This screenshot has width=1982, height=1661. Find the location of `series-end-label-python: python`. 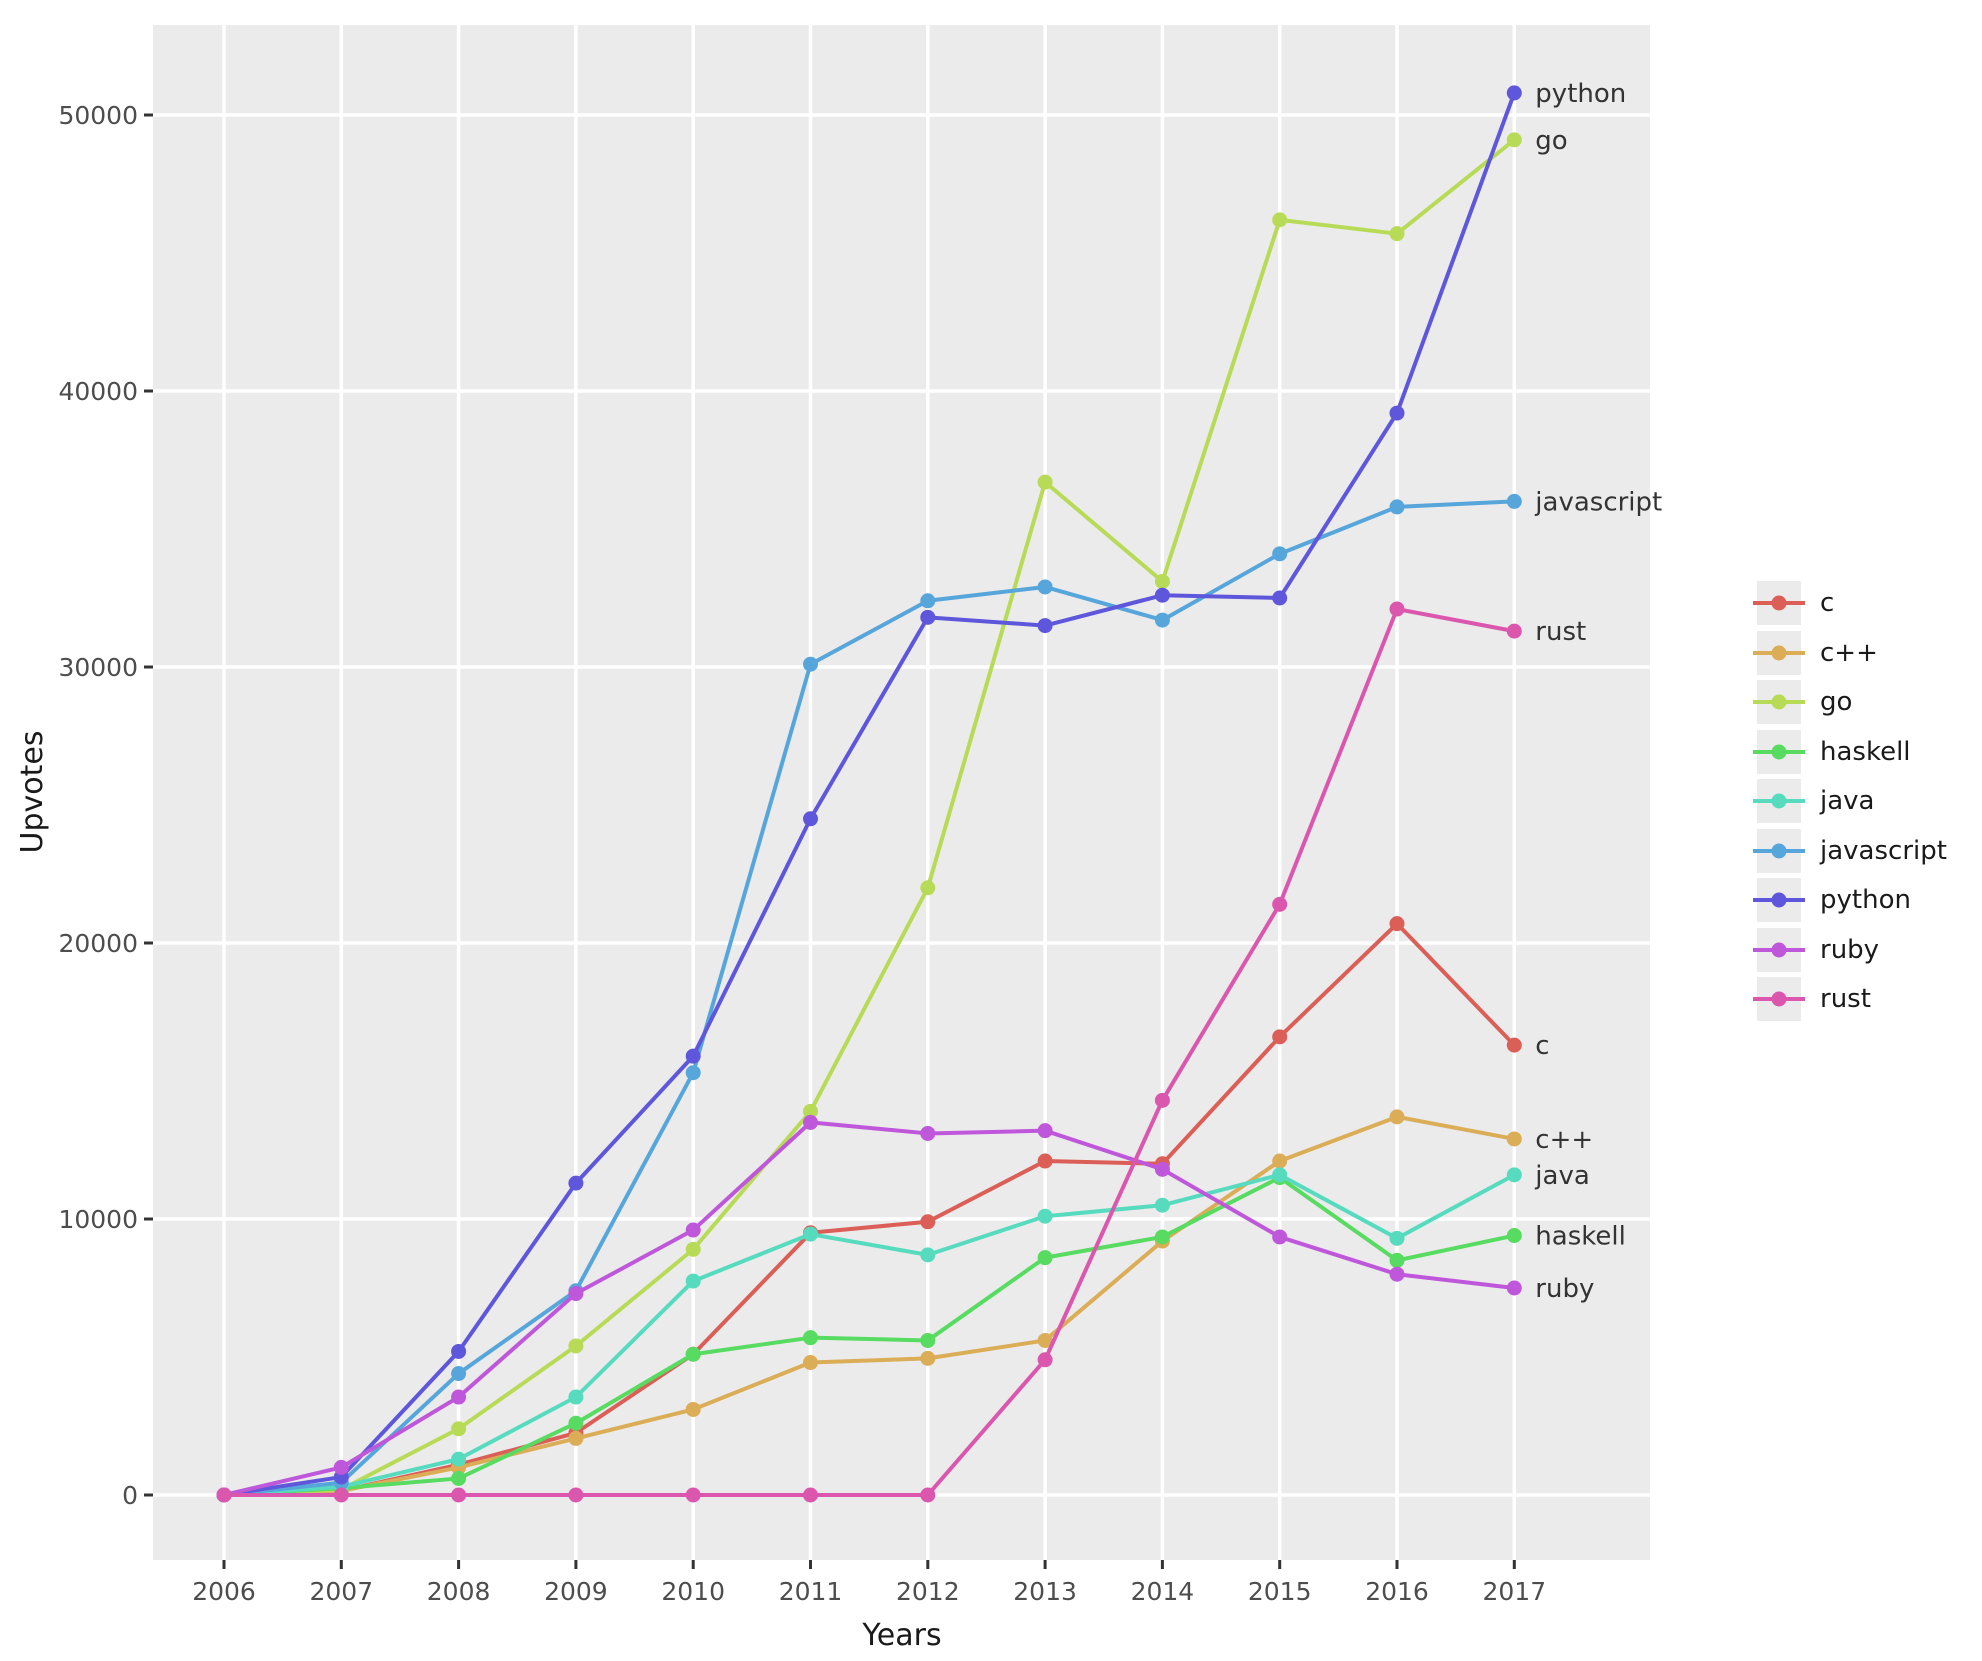

series-end-label-python: python is located at coordinates (1580, 94).